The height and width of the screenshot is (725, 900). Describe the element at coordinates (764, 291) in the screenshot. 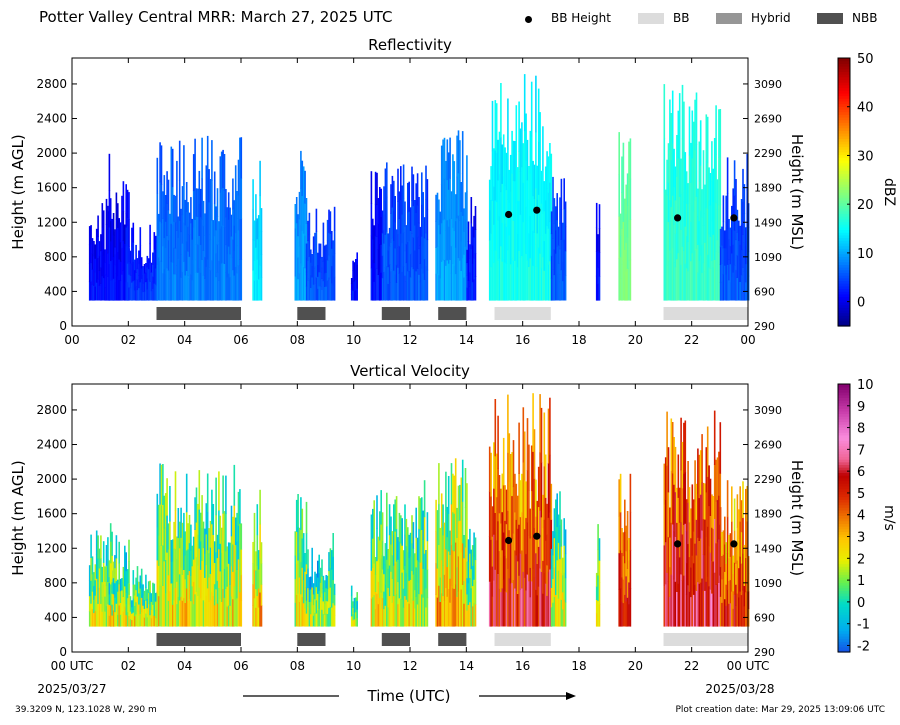

I see `y-right-tick-label: 690` at that location.